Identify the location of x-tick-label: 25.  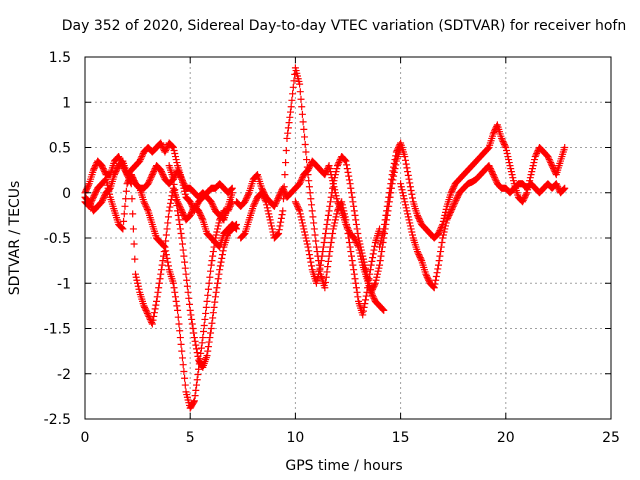
(611, 438).